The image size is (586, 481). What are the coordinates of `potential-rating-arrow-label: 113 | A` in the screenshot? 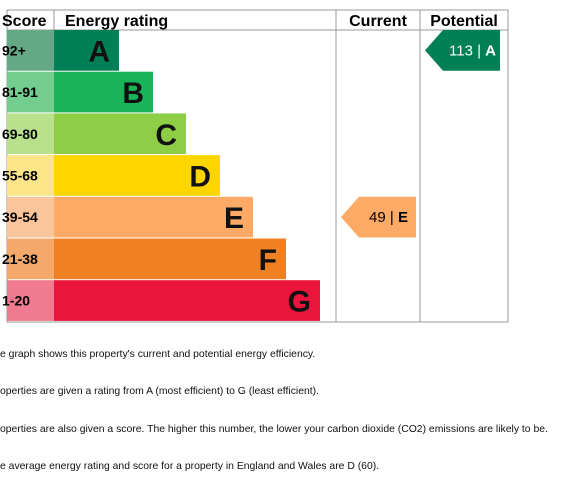 It's located at (472, 50).